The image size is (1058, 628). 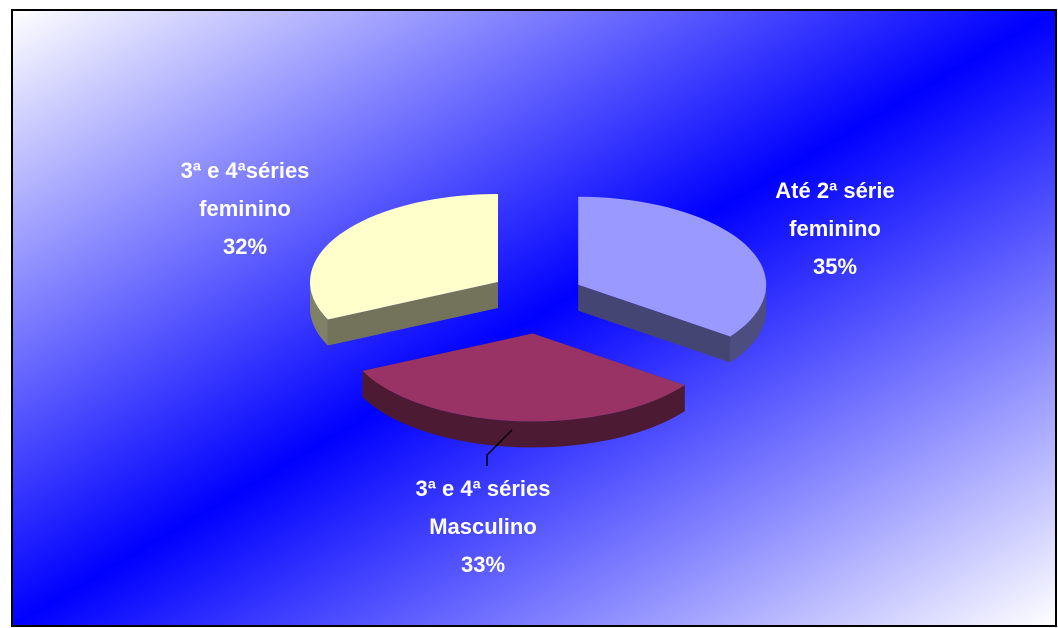 I want to click on value-label: 33%, so click(x=483, y=564).